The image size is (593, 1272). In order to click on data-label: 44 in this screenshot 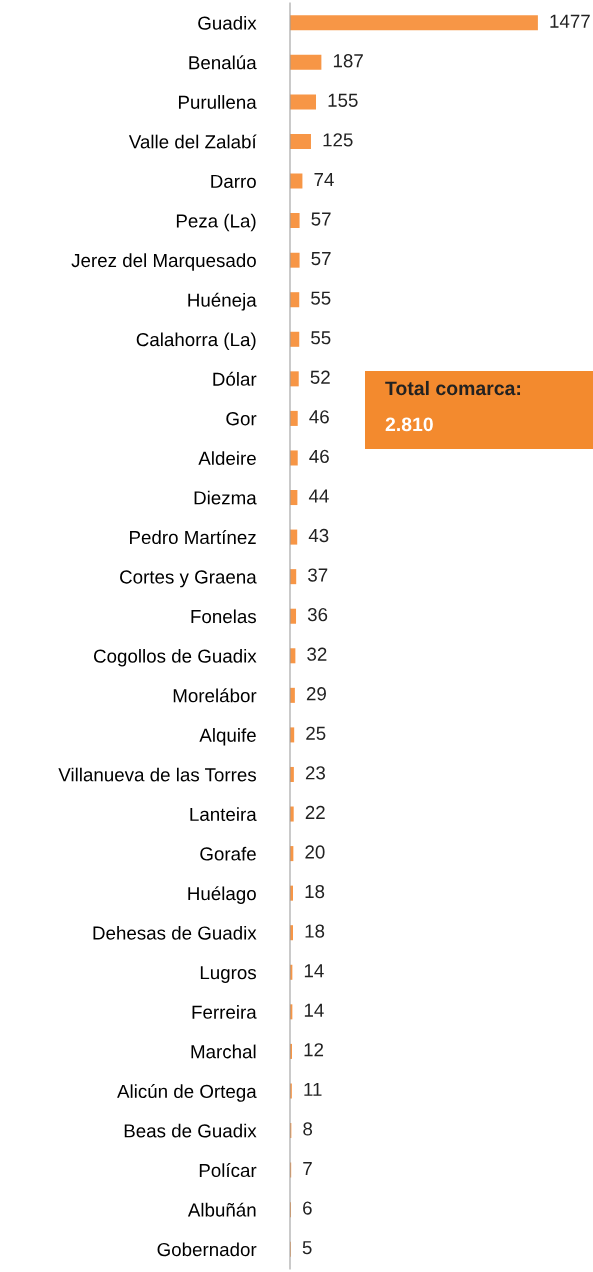, I will do `click(318, 496)`.